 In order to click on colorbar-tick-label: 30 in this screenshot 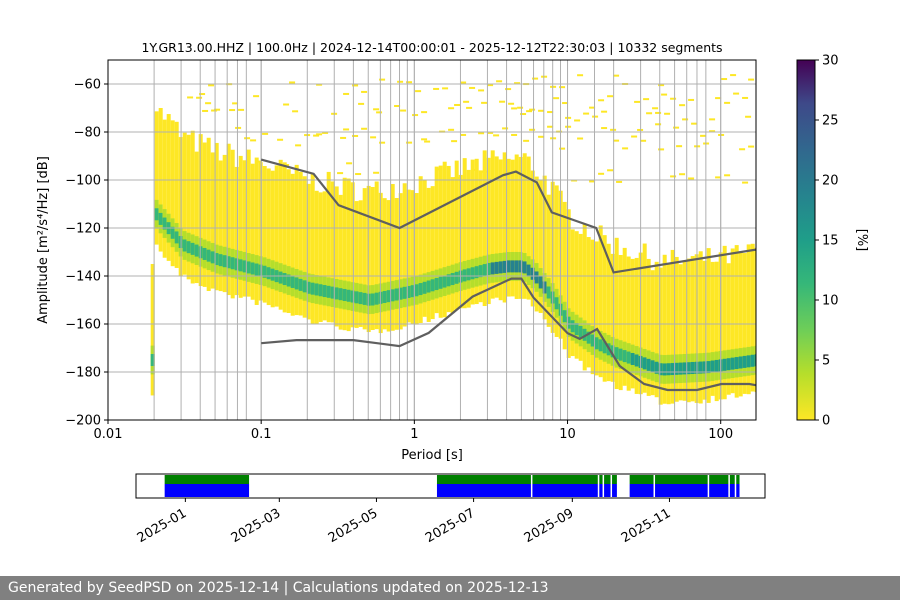, I will do `click(830, 61)`.